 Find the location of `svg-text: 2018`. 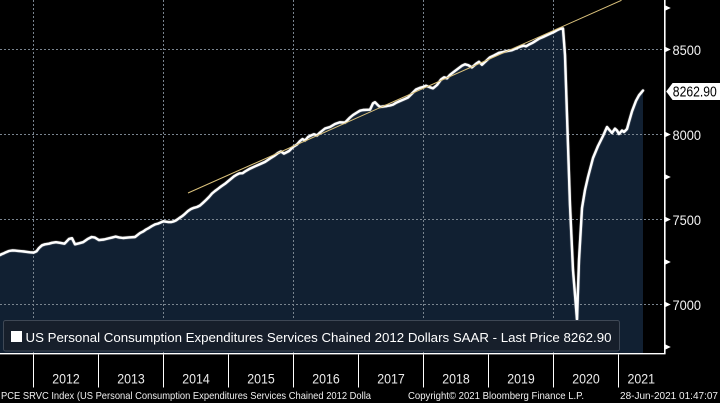

svg-text: 2018 is located at coordinates (456, 379).